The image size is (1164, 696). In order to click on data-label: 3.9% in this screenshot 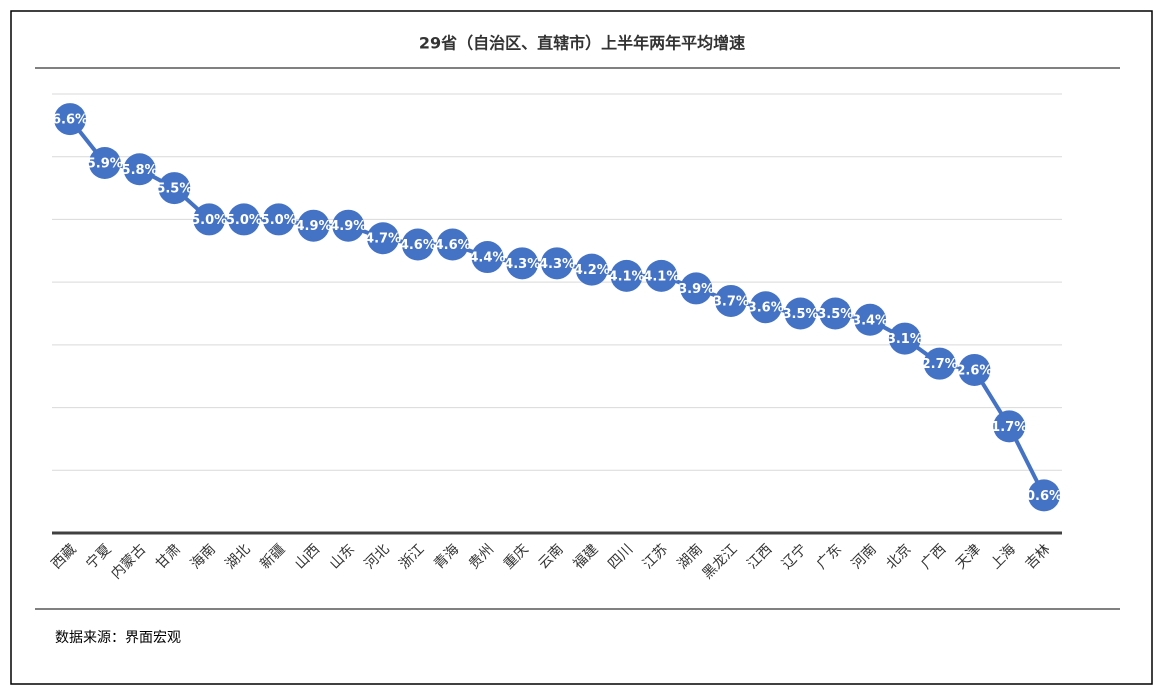, I will do `click(696, 289)`.